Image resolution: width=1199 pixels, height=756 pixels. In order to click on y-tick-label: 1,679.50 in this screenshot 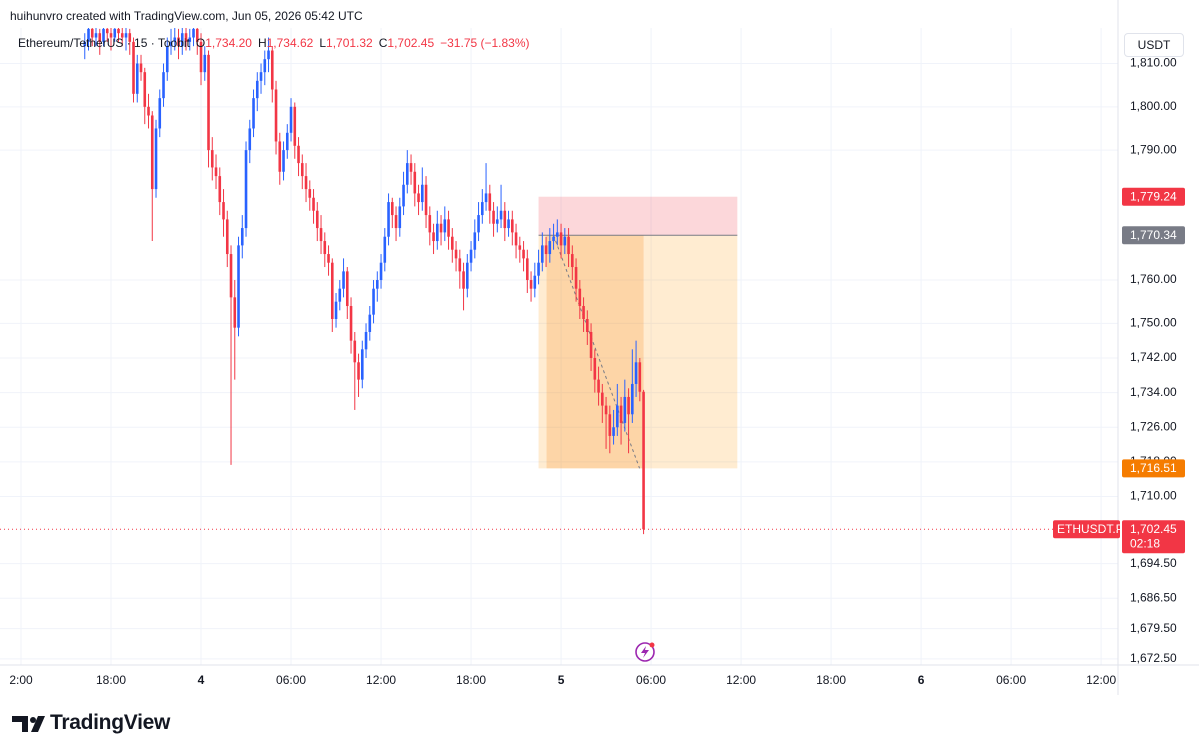, I will do `click(1153, 628)`.